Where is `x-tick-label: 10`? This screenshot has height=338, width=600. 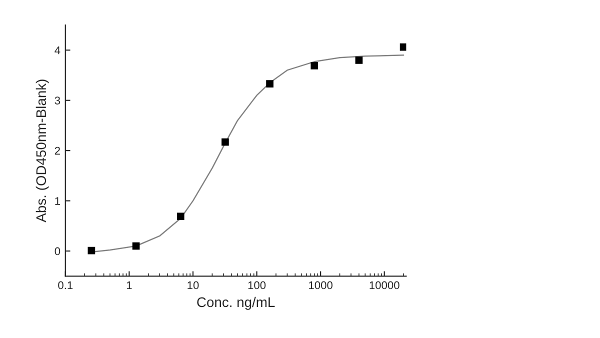 x-tick-label: 10 is located at coordinates (193, 285).